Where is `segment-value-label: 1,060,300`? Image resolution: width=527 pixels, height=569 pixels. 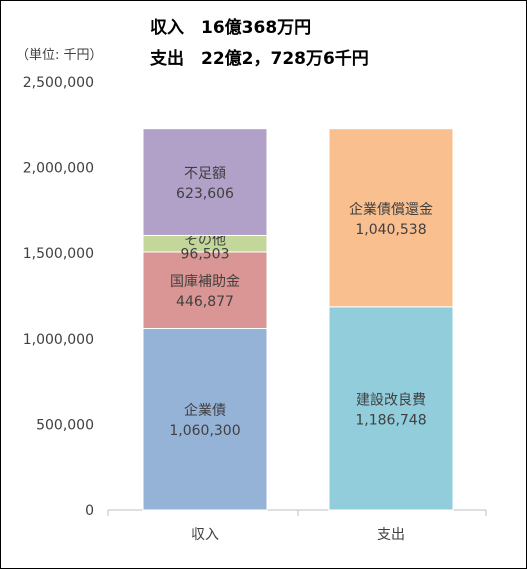 segment-value-label: 1,060,300 is located at coordinates (204, 431).